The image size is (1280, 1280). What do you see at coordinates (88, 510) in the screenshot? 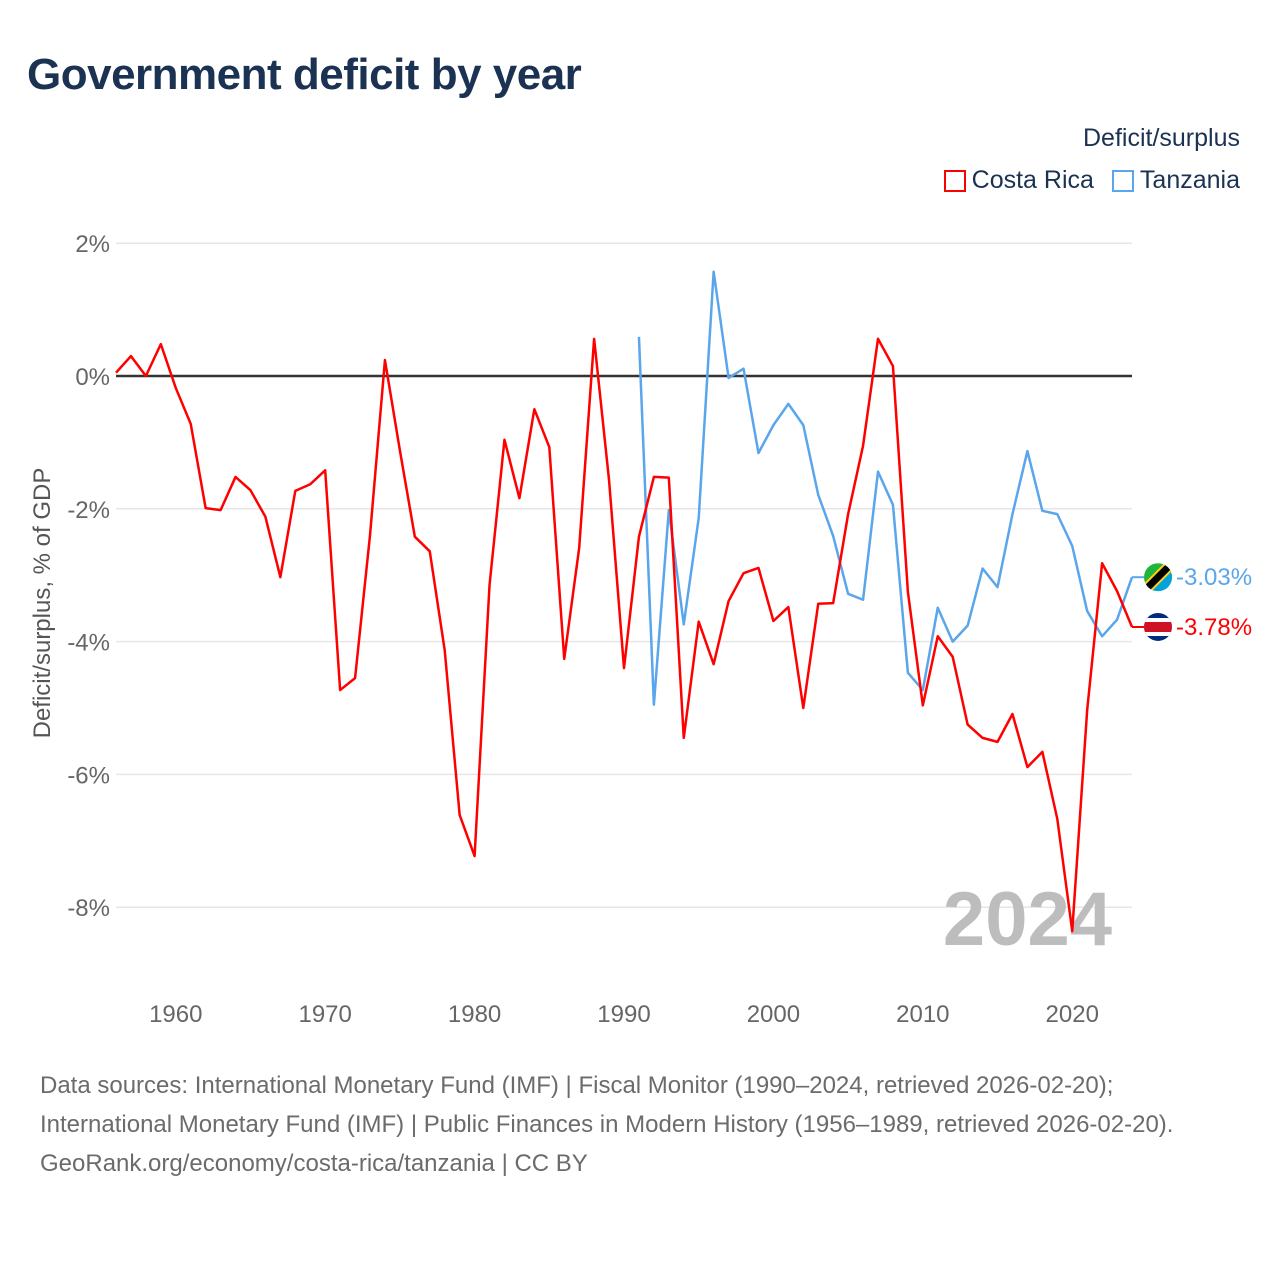
I see `y-tick-label: -2%` at bounding box center [88, 510].